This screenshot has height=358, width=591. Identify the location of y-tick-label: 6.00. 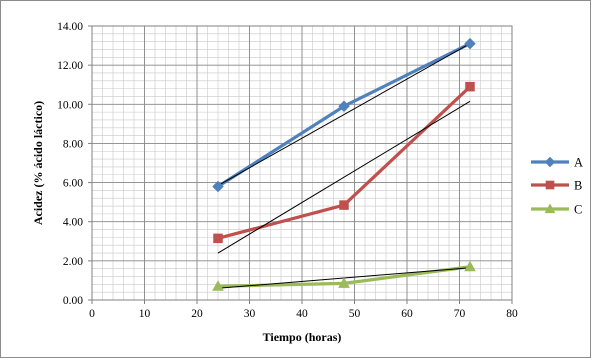
(73, 184).